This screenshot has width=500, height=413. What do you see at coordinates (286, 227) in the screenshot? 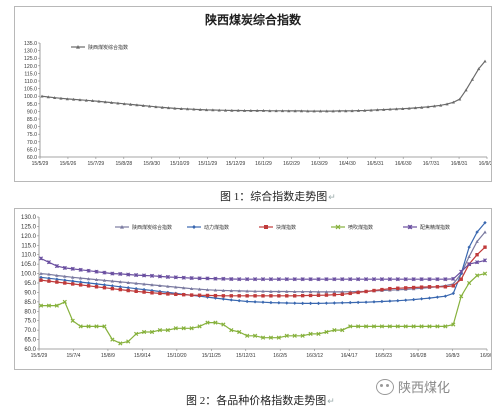
I see `legend-label: 块煤指数` at bounding box center [286, 227].